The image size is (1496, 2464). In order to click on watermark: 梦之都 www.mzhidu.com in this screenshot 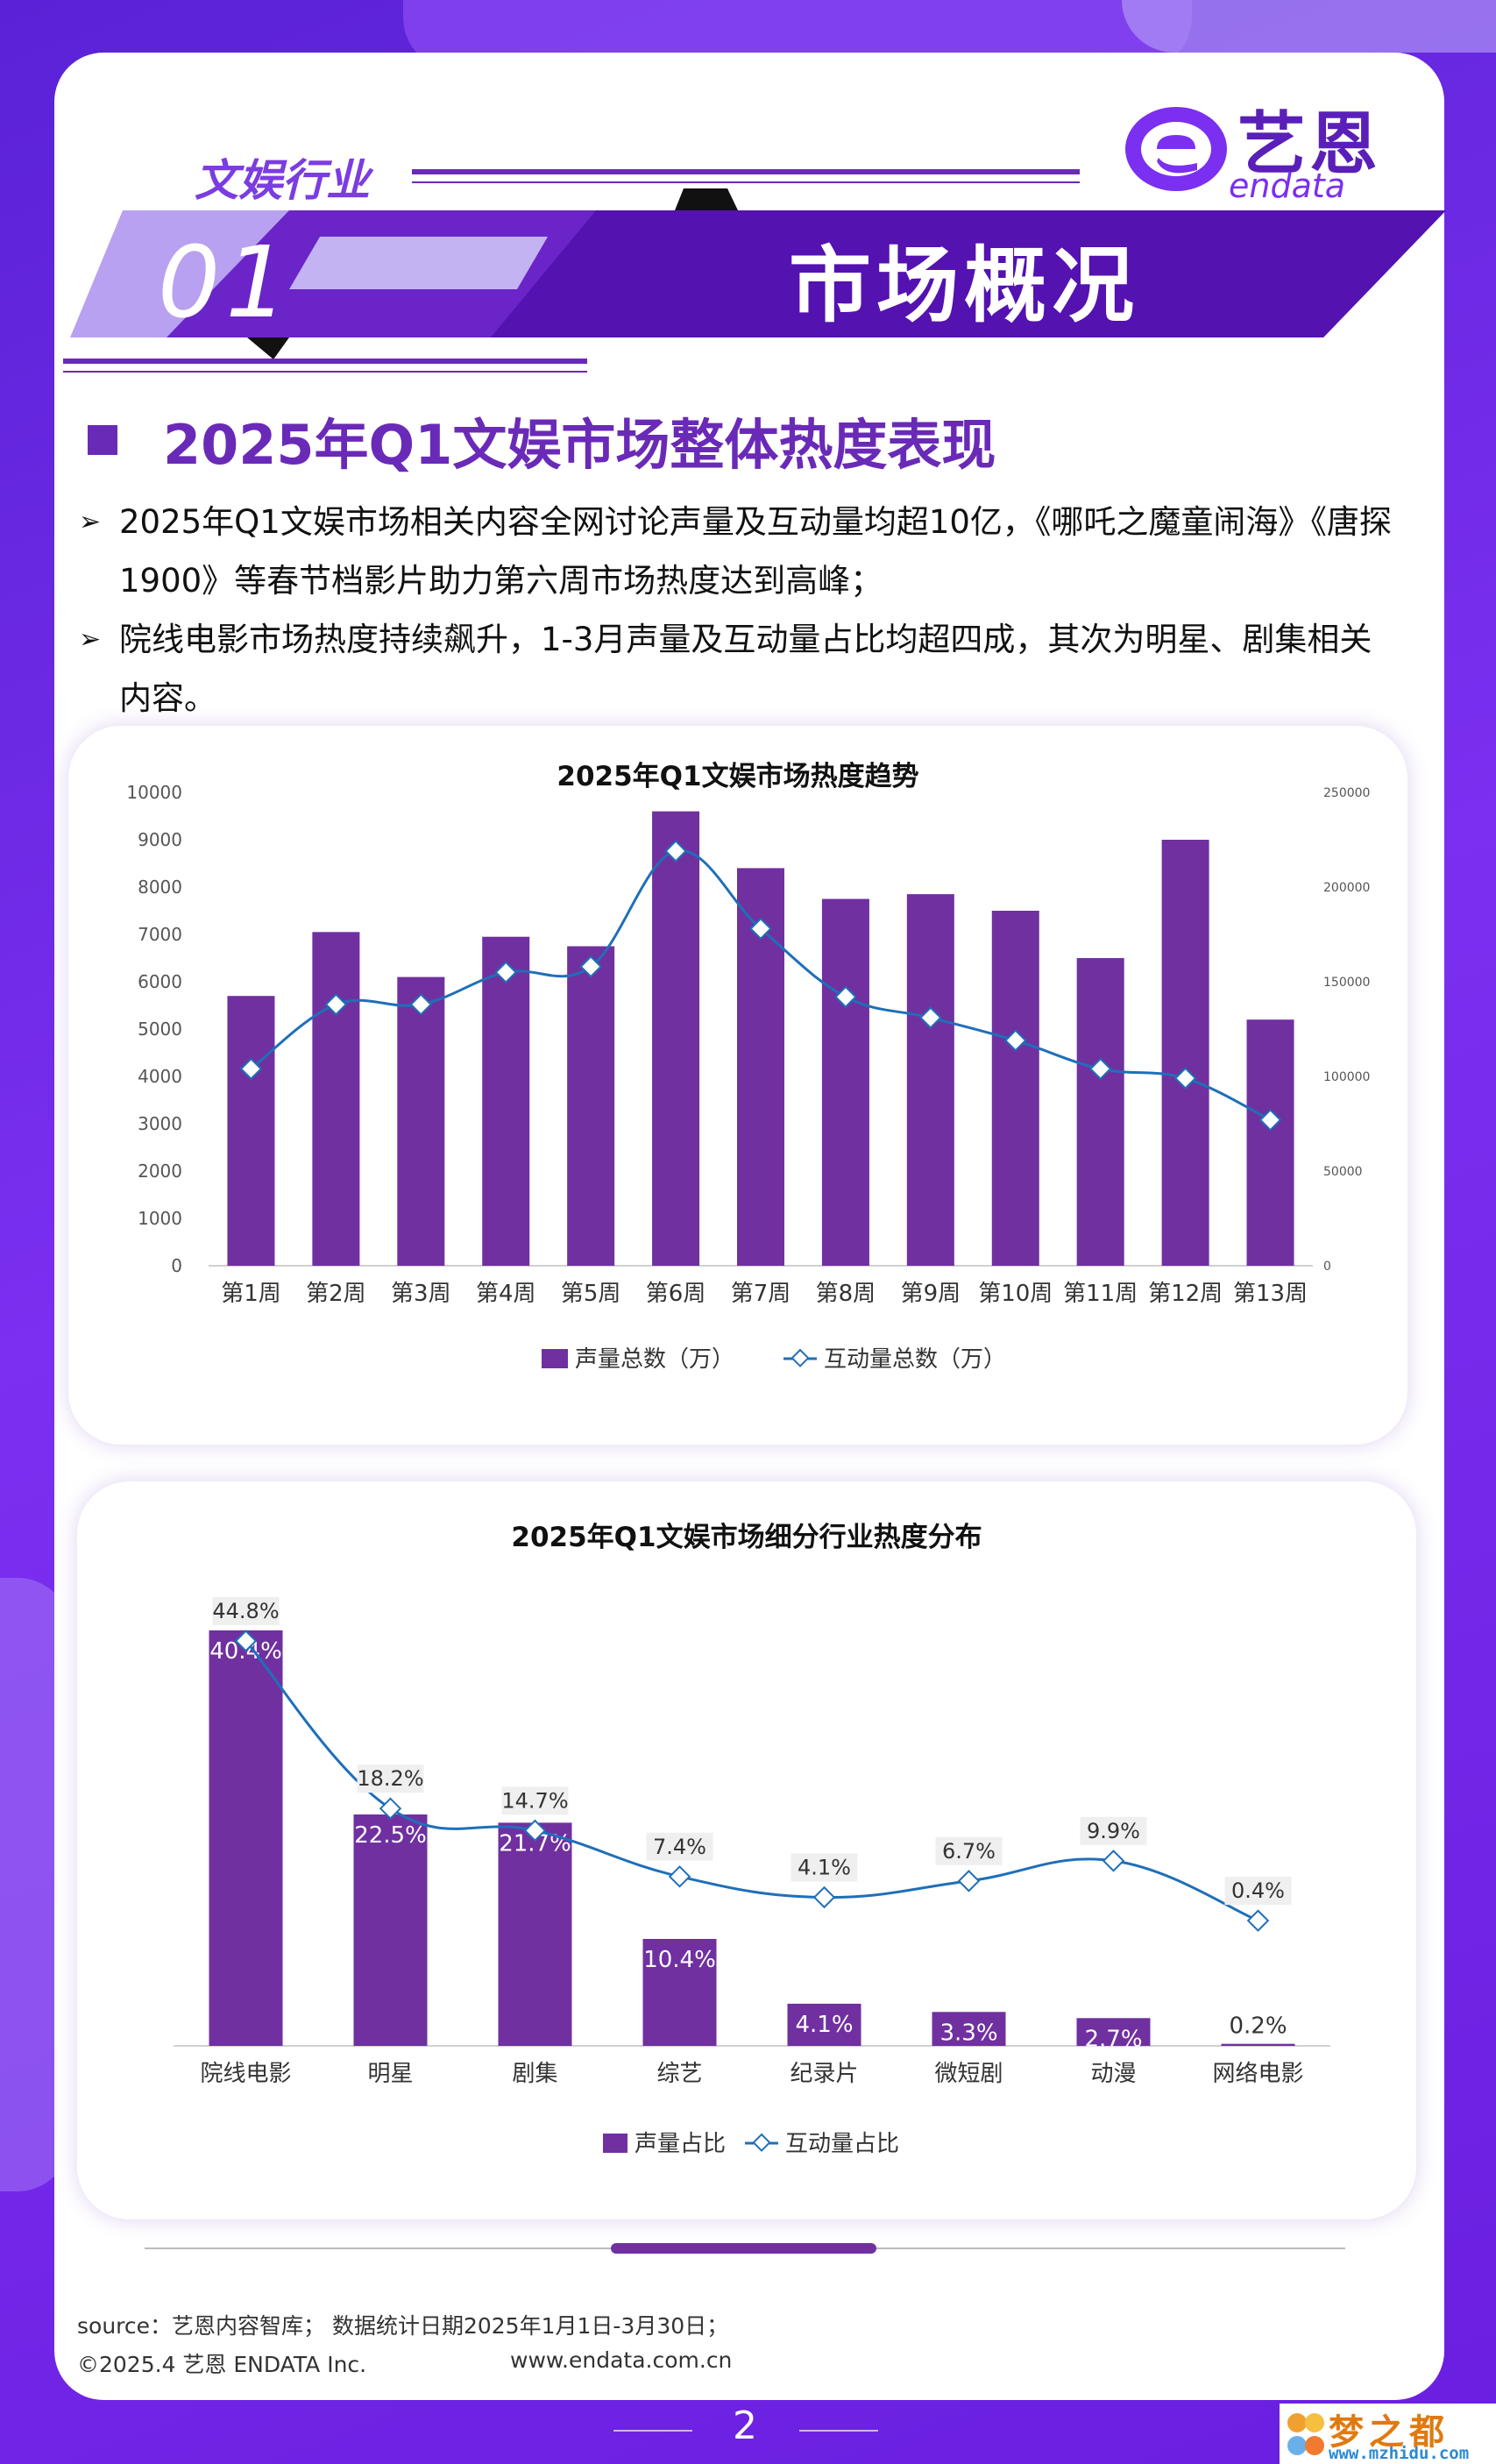, I will do `click(1388, 2434)`.